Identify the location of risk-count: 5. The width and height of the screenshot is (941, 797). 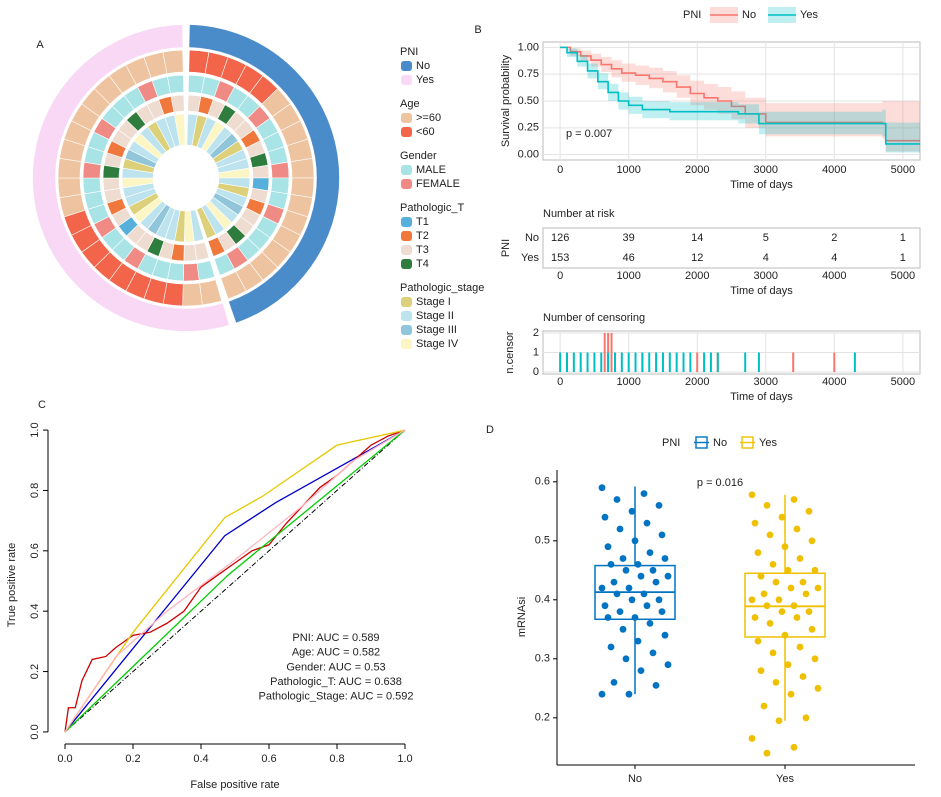
(766, 238).